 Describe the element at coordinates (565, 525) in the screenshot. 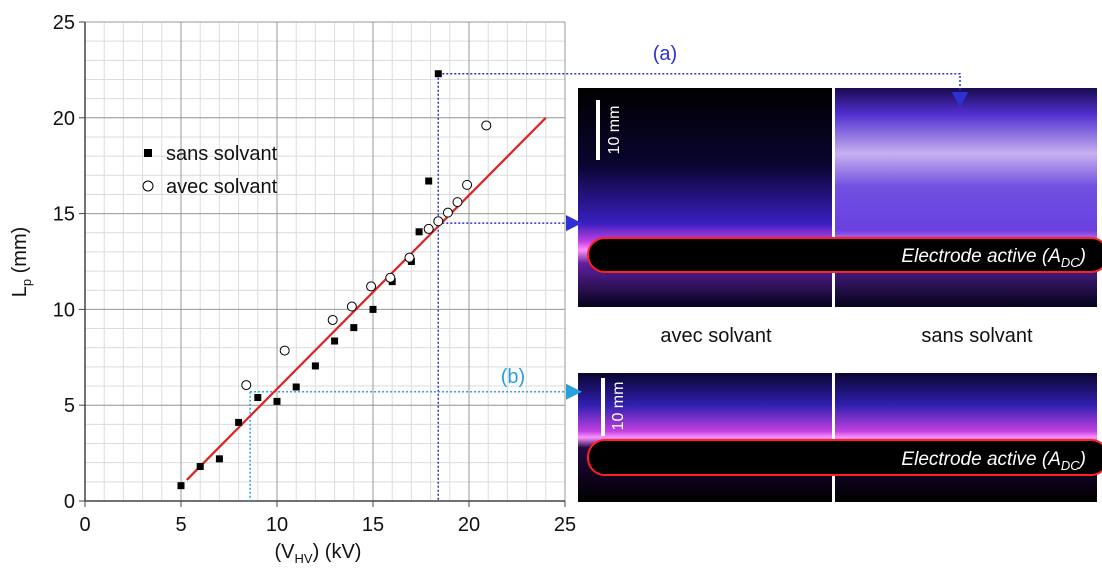

I see `x-tick-label: 25` at that location.